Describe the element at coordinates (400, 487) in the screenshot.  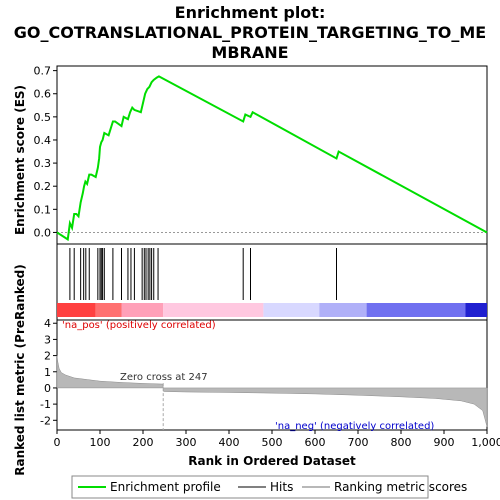
I see `legend-metric-label: Ranking metric scores` at that location.